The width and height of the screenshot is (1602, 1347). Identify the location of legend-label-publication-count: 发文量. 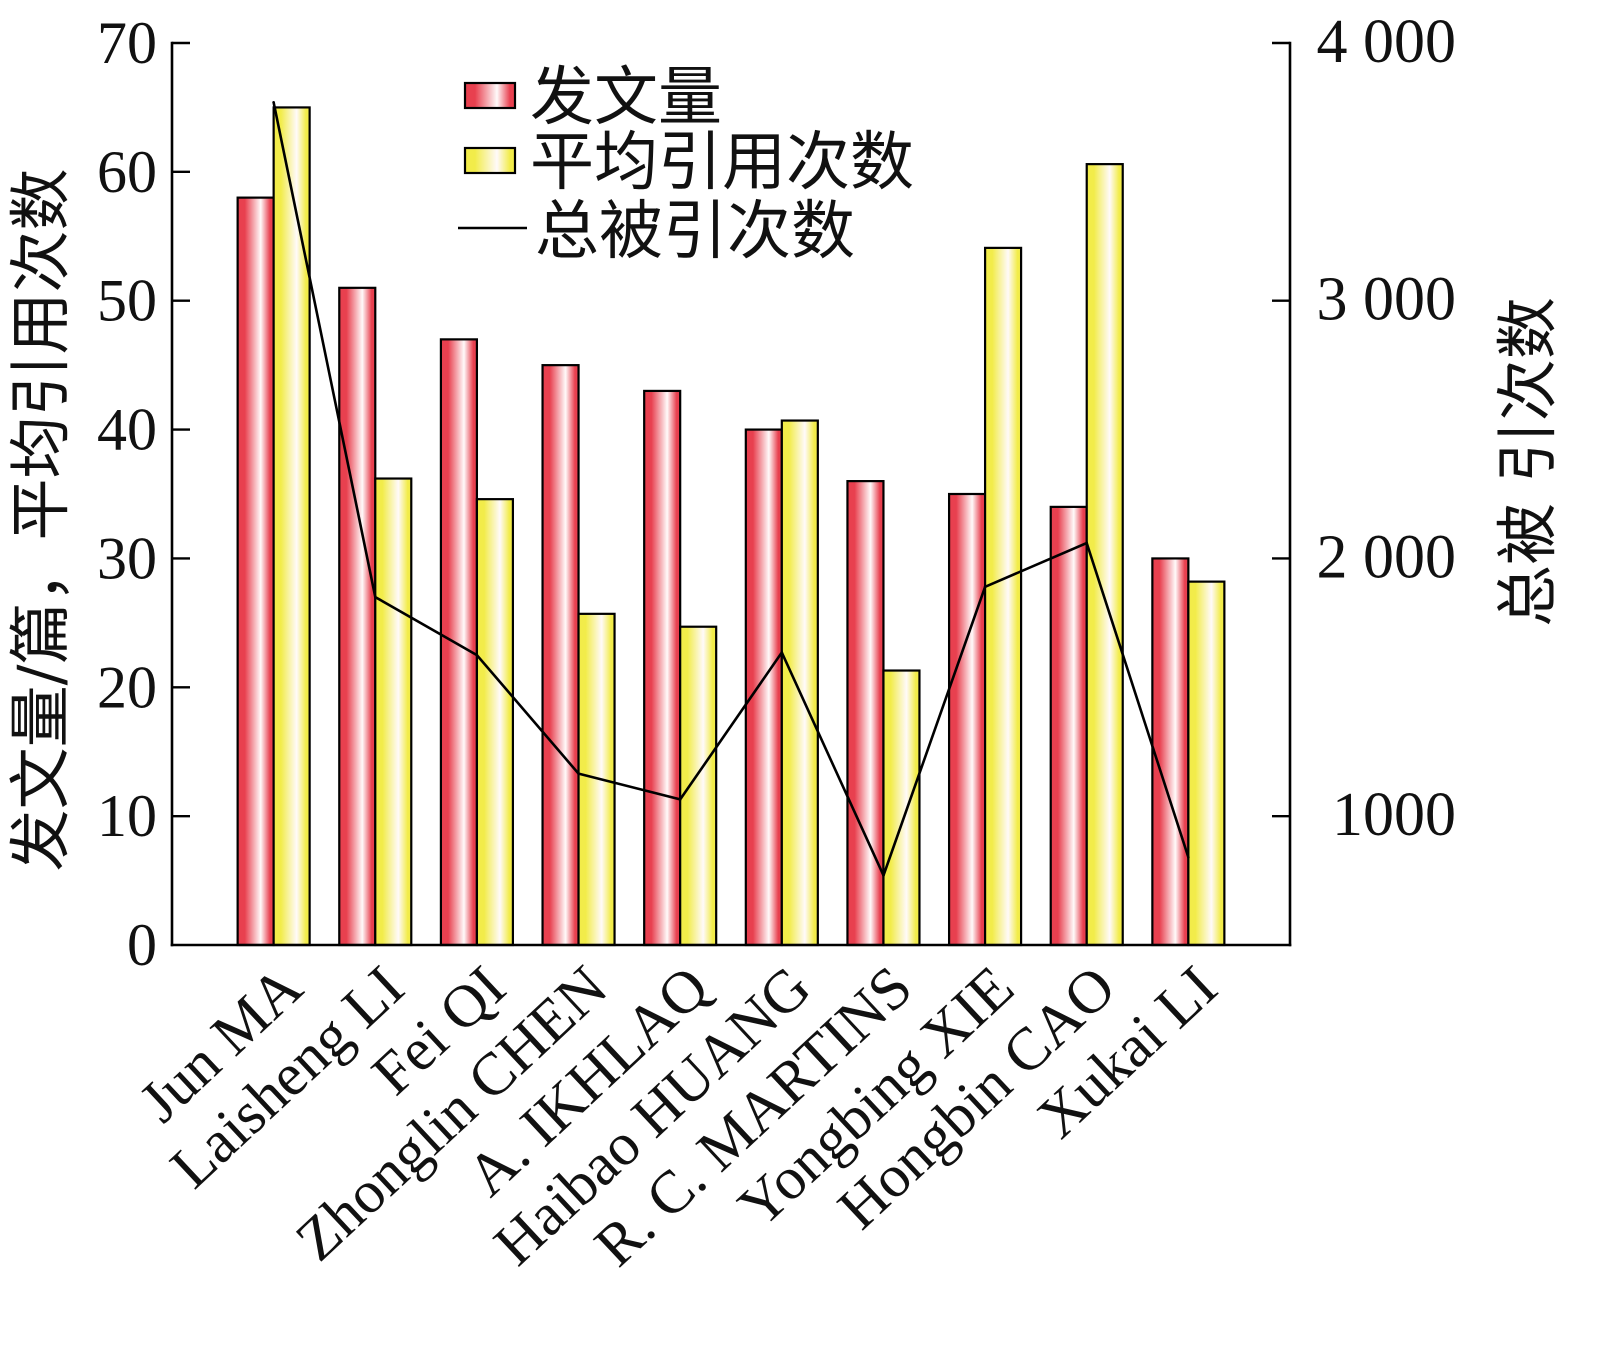
(626, 98).